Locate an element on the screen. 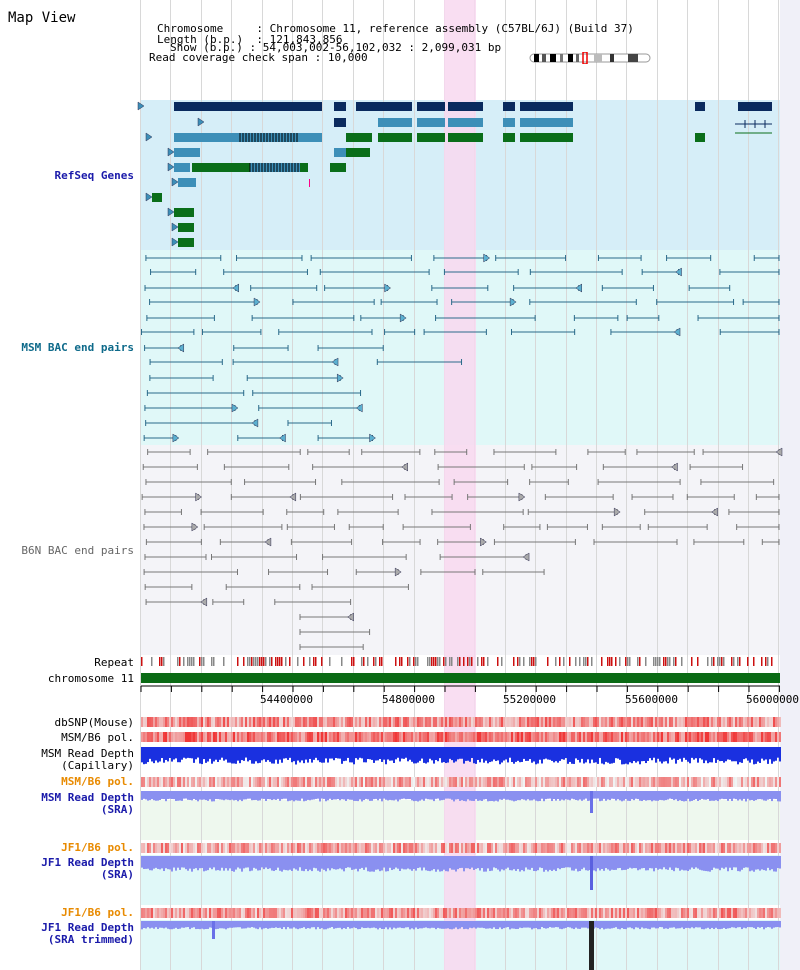 This screenshot has width=800, height=970. label-jf1-b6-pol: JF1/B6 pol. is located at coordinates (97, 847).